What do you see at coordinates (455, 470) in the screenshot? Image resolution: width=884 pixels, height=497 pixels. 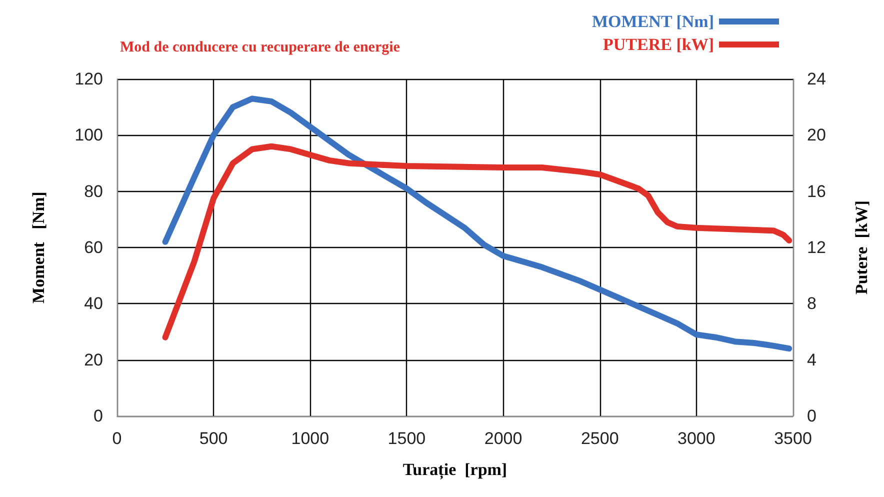 I see `x-axis-title: Turație [rpm]` at bounding box center [455, 470].